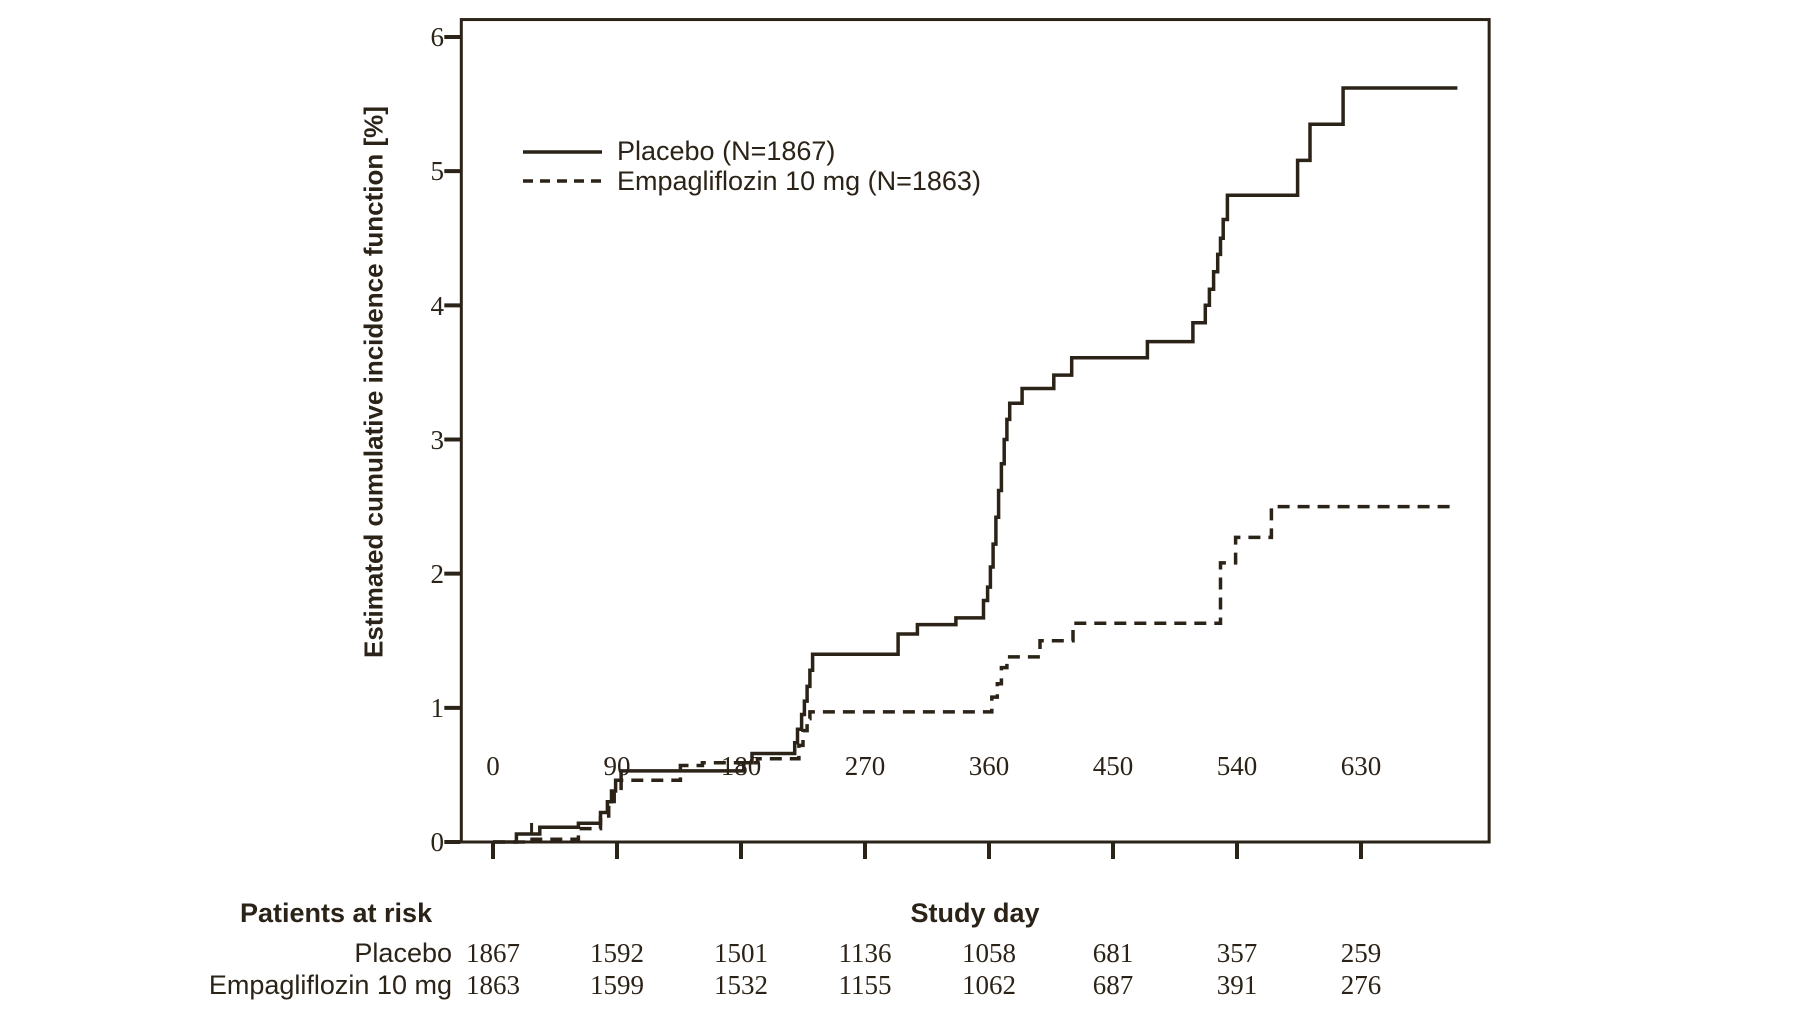 This screenshot has height=1018, width=1808. What do you see at coordinates (975, 913) in the screenshot?
I see `x-axis-title-study-day: Study day` at bounding box center [975, 913].